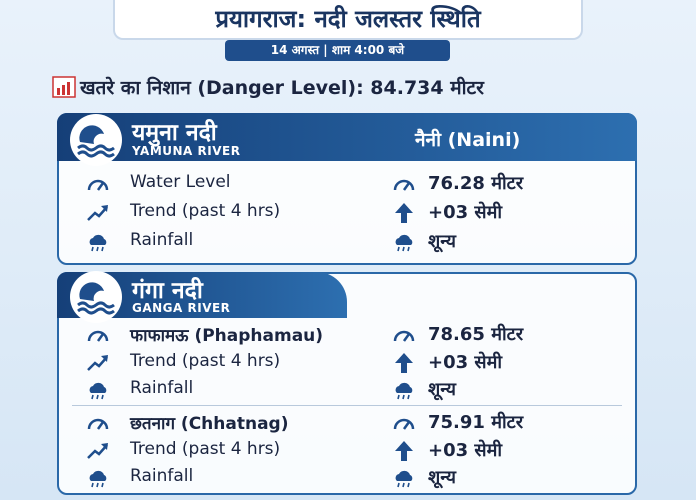  What do you see at coordinates (468, 140) in the screenshot?
I see `station-name: नैनी (Naini)` at bounding box center [468, 140].